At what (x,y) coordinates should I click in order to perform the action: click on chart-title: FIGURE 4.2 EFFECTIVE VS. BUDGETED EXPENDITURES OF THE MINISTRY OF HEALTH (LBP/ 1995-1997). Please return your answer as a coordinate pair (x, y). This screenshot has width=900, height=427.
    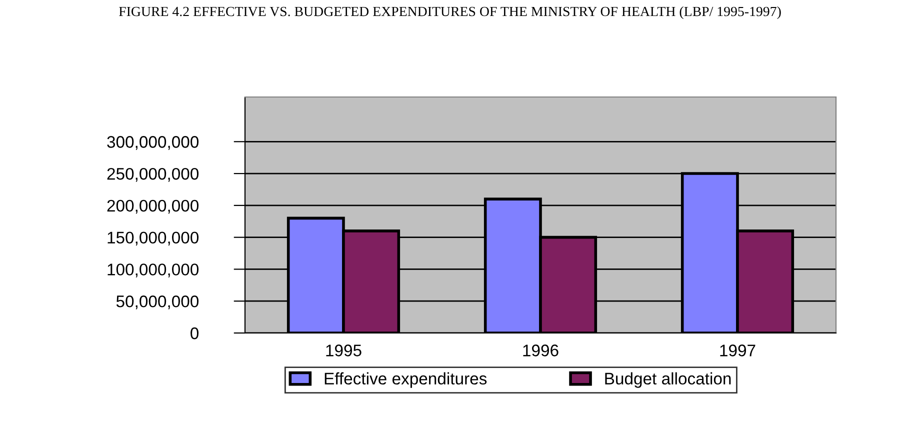
    Looking at the image, I should click on (449, 12).